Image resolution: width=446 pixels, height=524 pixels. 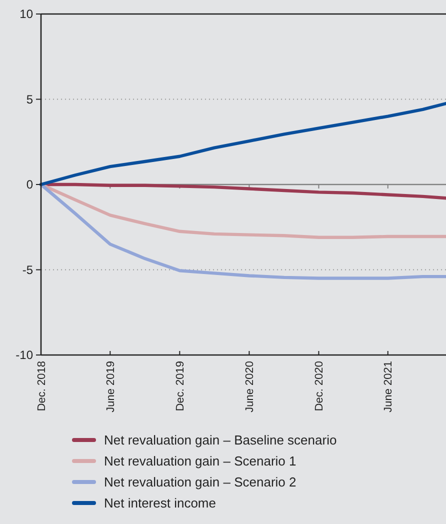 I want to click on legend-label: Net revaluation gain – Baseline scenario, so click(x=220, y=440).